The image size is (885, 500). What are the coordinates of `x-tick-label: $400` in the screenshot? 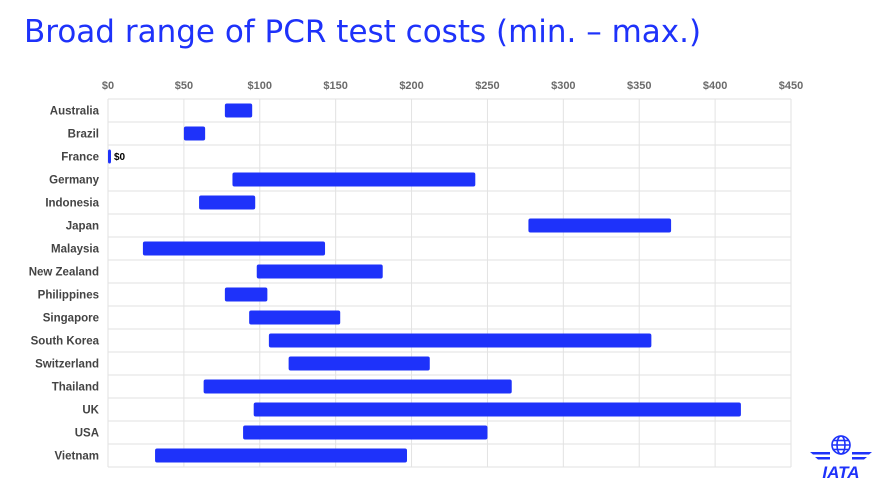 It's located at (715, 86).